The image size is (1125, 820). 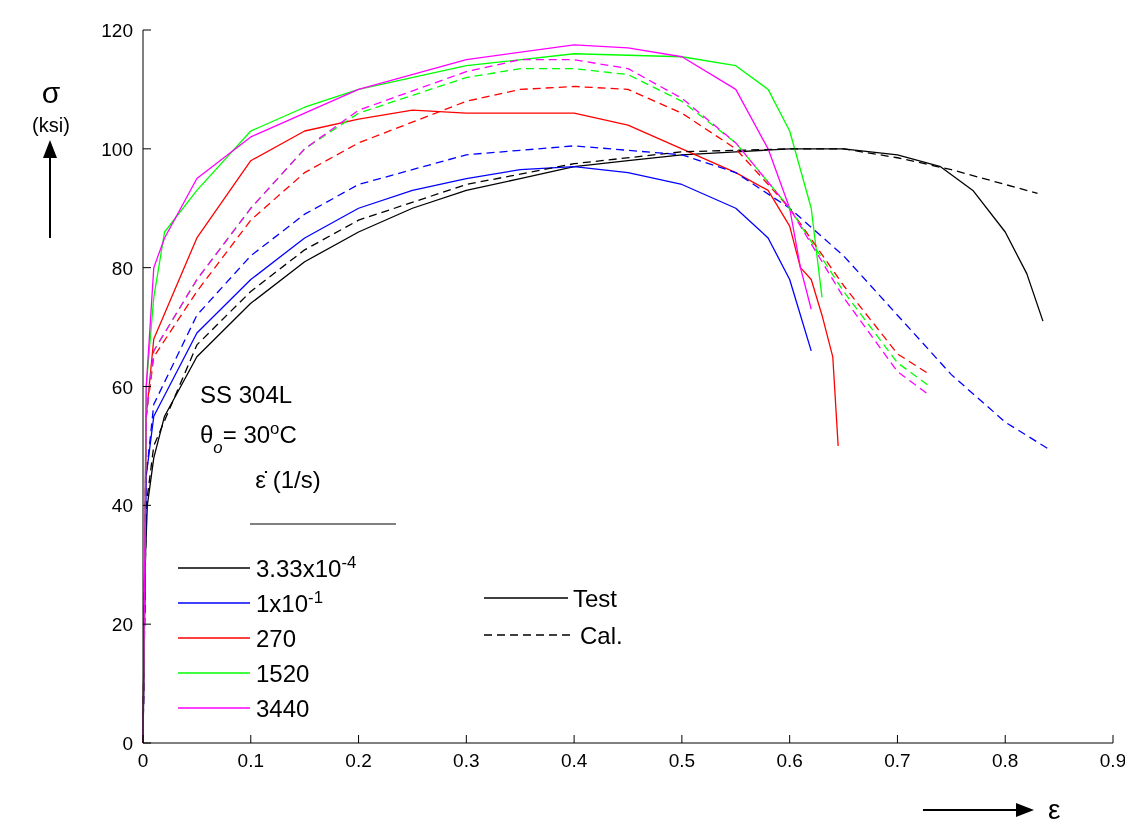 I want to click on annotation: Cal., so click(x=601, y=635).